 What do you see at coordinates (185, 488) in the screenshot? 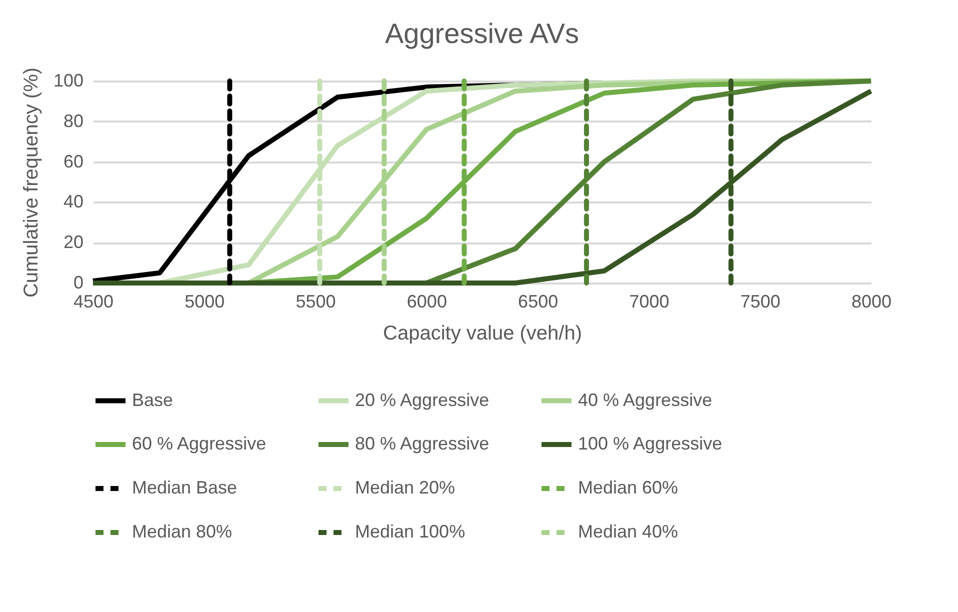
I see `legend-label: Median Base` at bounding box center [185, 488].